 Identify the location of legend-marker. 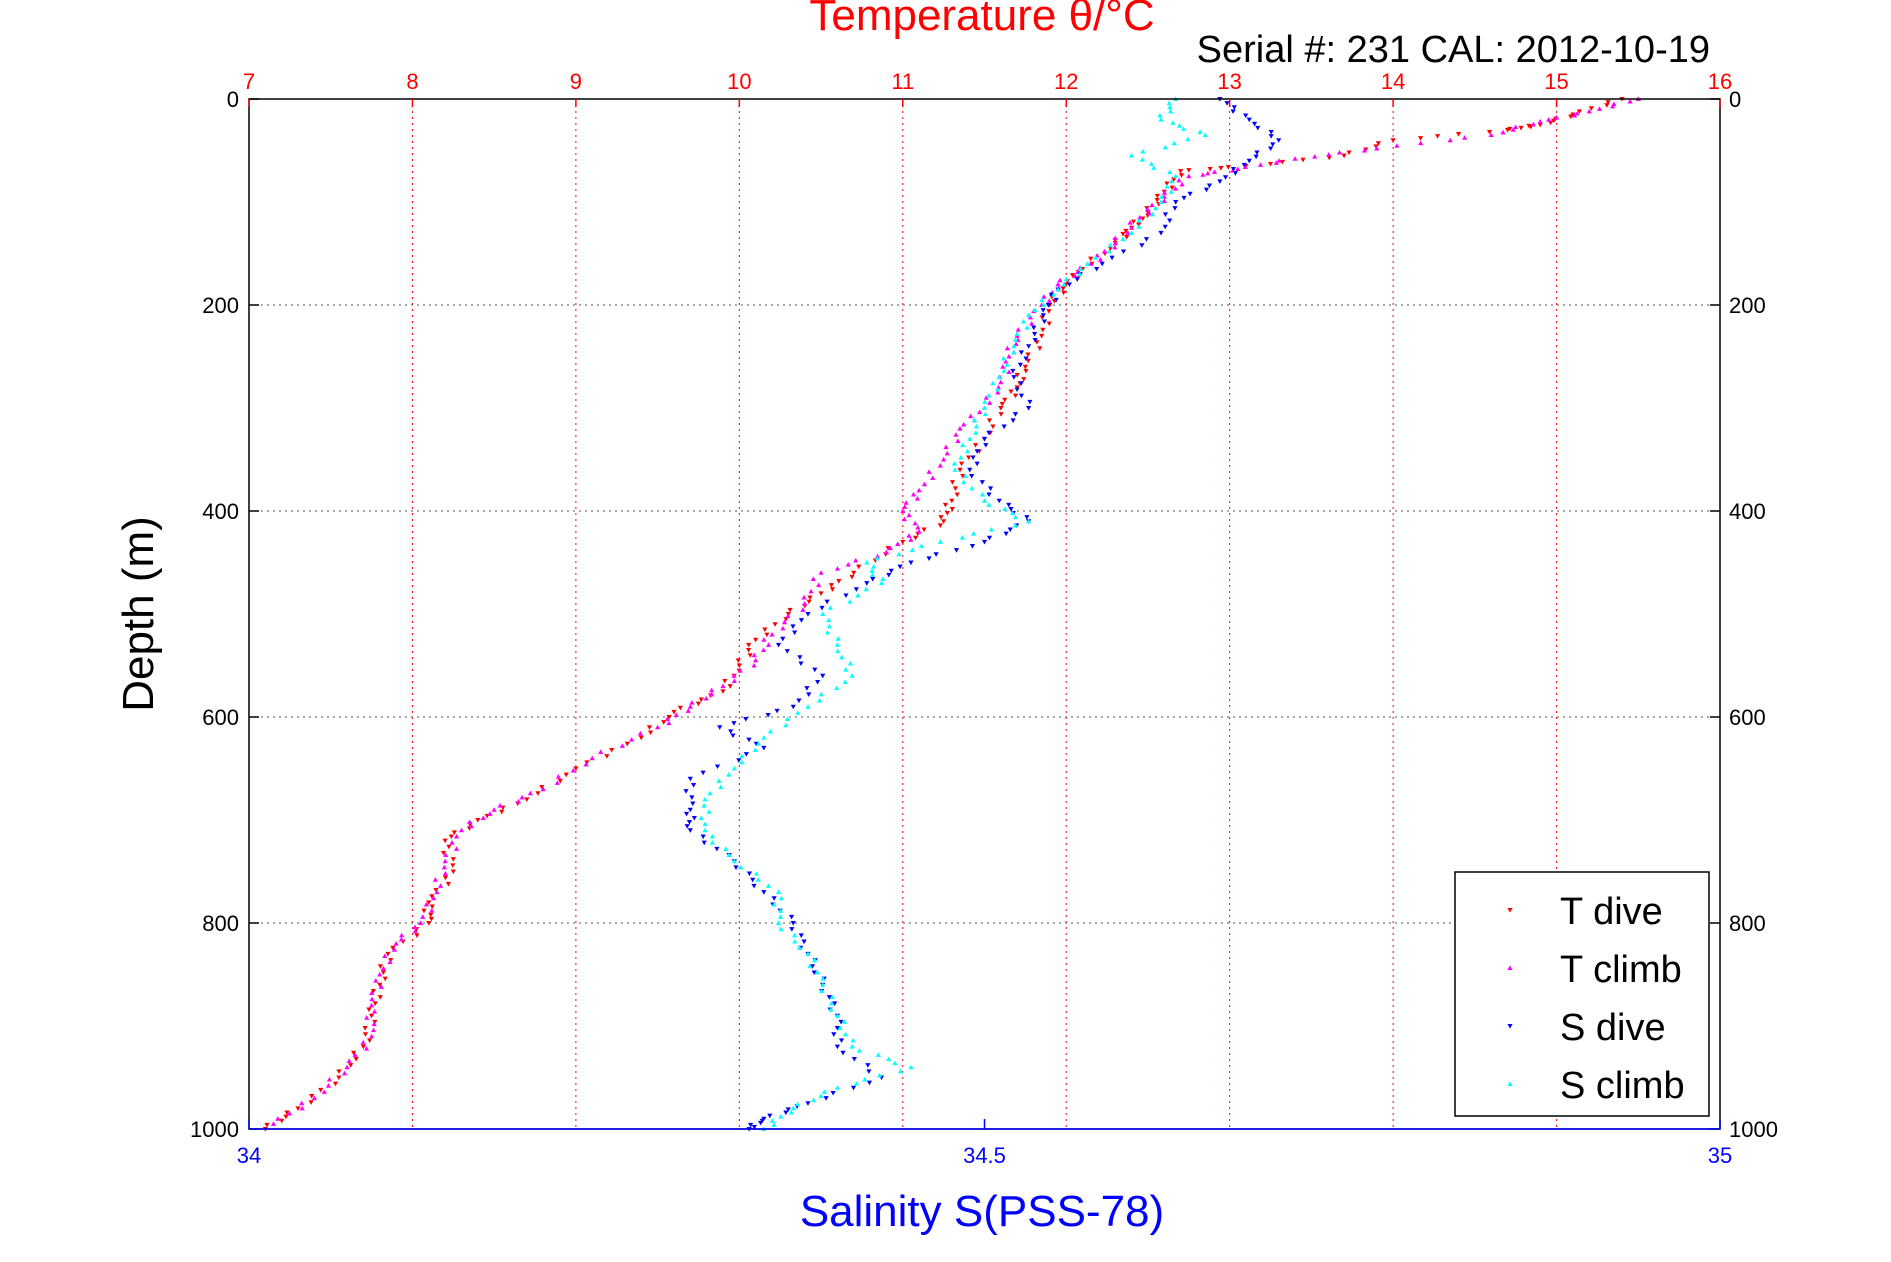
(1510, 967).